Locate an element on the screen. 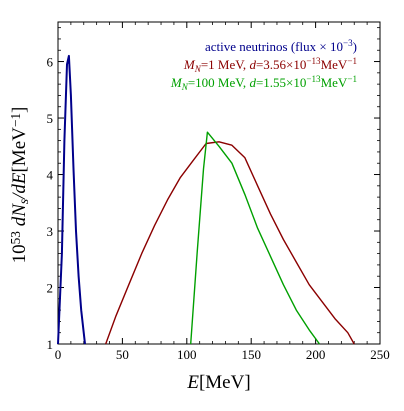  legend-entry-1: active neutrinos (flux × 10−3) is located at coordinates (281, 46).